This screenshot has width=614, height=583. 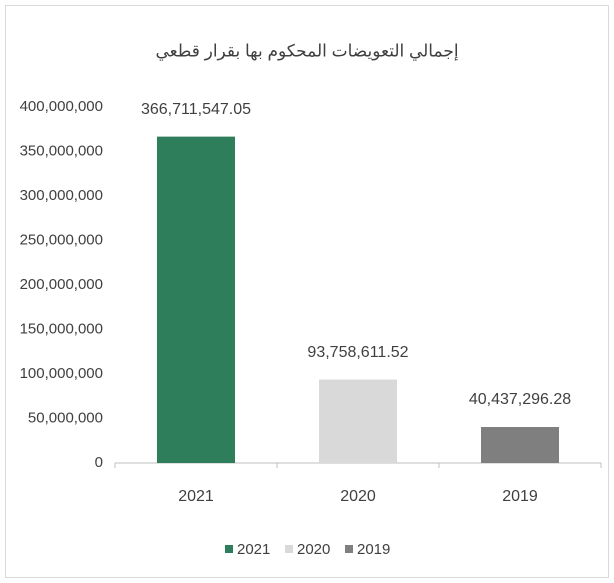 What do you see at coordinates (196, 109) in the screenshot?
I see `data-label: 366,711,547.05` at bounding box center [196, 109].